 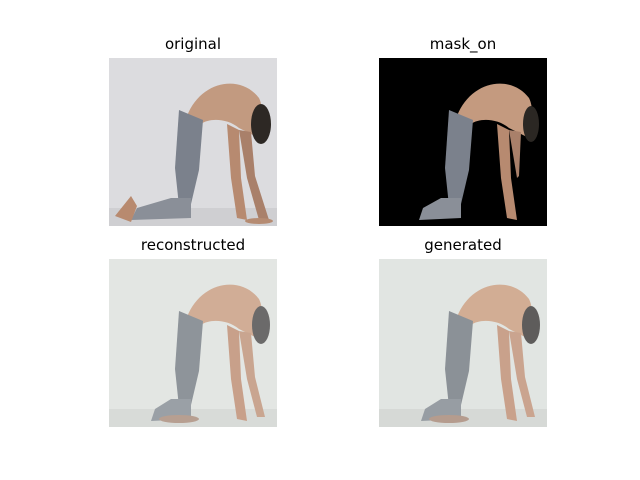 What do you see at coordinates (193, 44) in the screenshot?
I see `panel-title-original: original` at bounding box center [193, 44].